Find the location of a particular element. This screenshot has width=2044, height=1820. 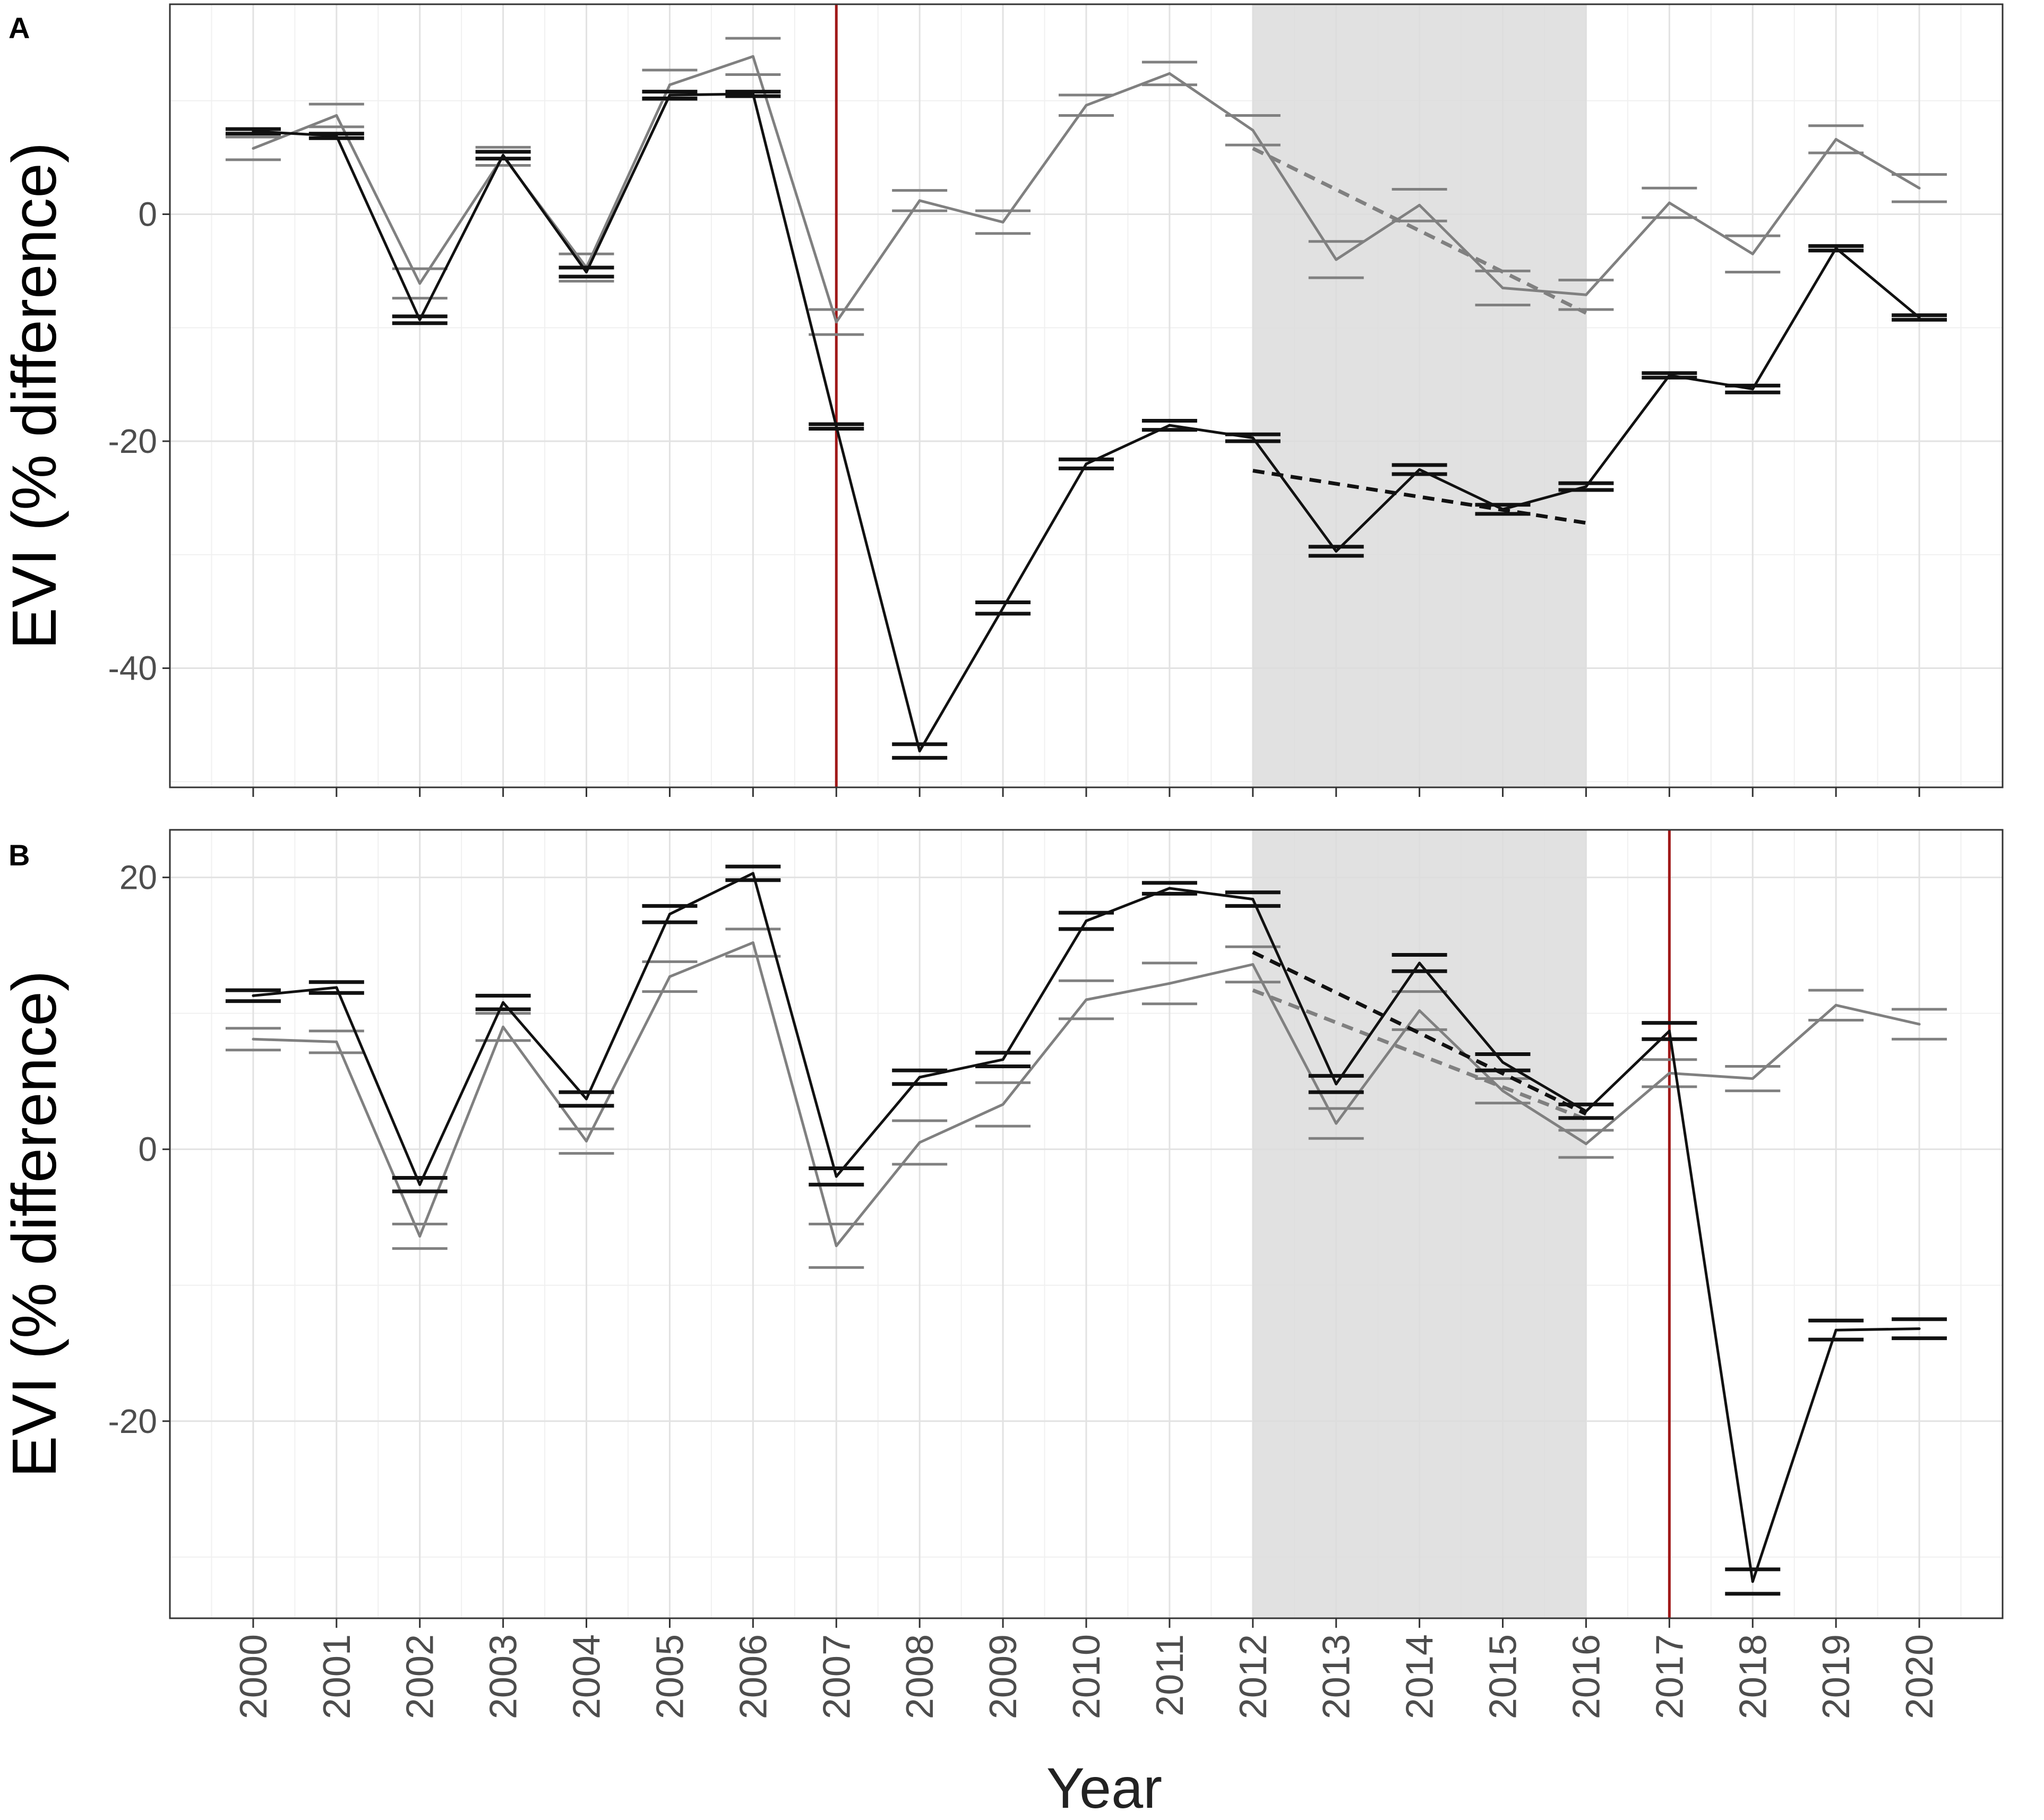

x-tick-label: 2005 is located at coordinates (670, 1676).